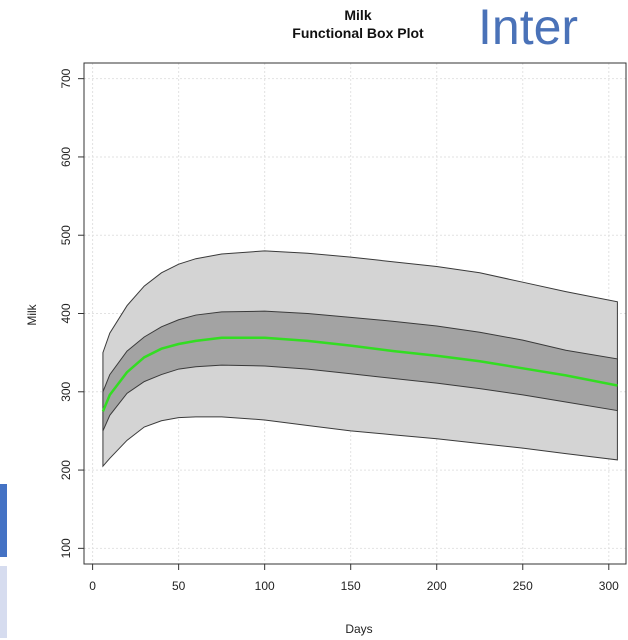 This screenshot has width=628, height=640. Describe the element at coordinates (66, 391) in the screenshot. I see `y-tick-label: 300` at that location.